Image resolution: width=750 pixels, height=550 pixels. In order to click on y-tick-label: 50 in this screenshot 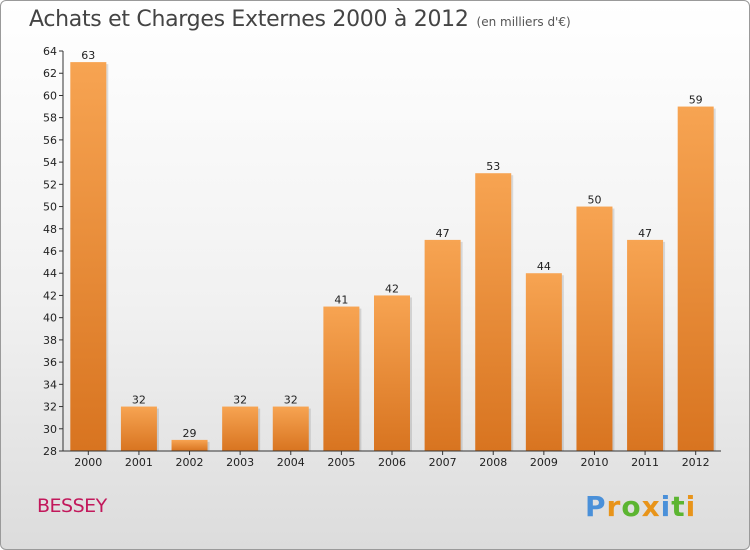, I will do `click(50, 207)`.